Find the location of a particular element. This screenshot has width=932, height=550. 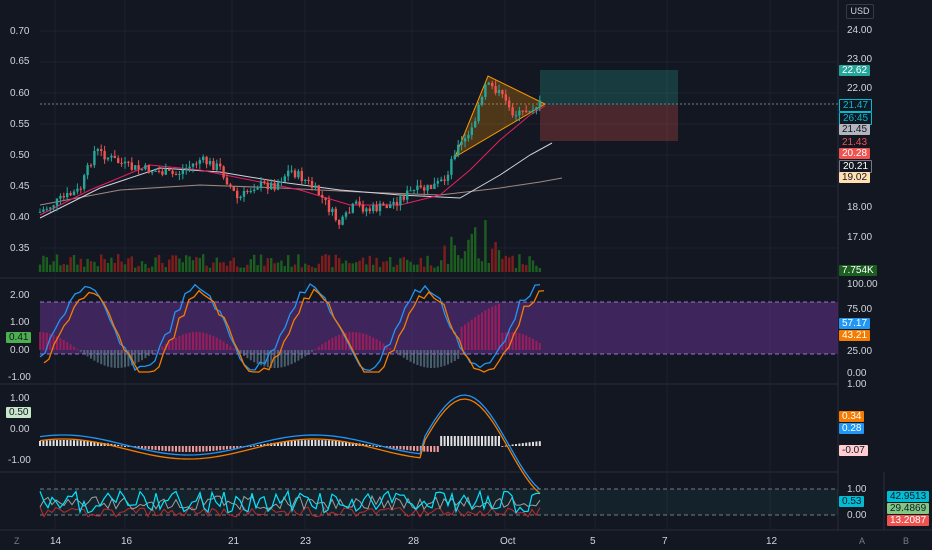

zoom-button: Z is located at coordinates (17, 541).